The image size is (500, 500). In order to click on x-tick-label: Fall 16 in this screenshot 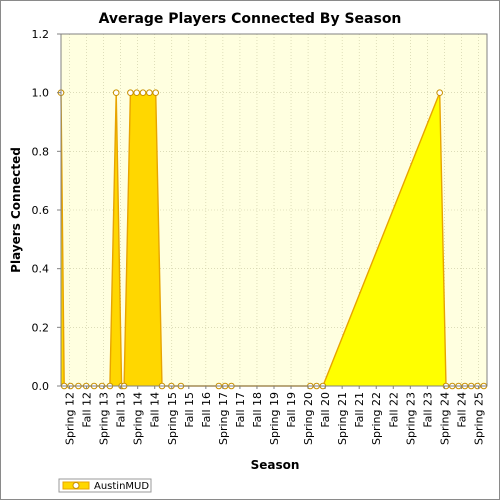, I will do `click(206, 410)`.